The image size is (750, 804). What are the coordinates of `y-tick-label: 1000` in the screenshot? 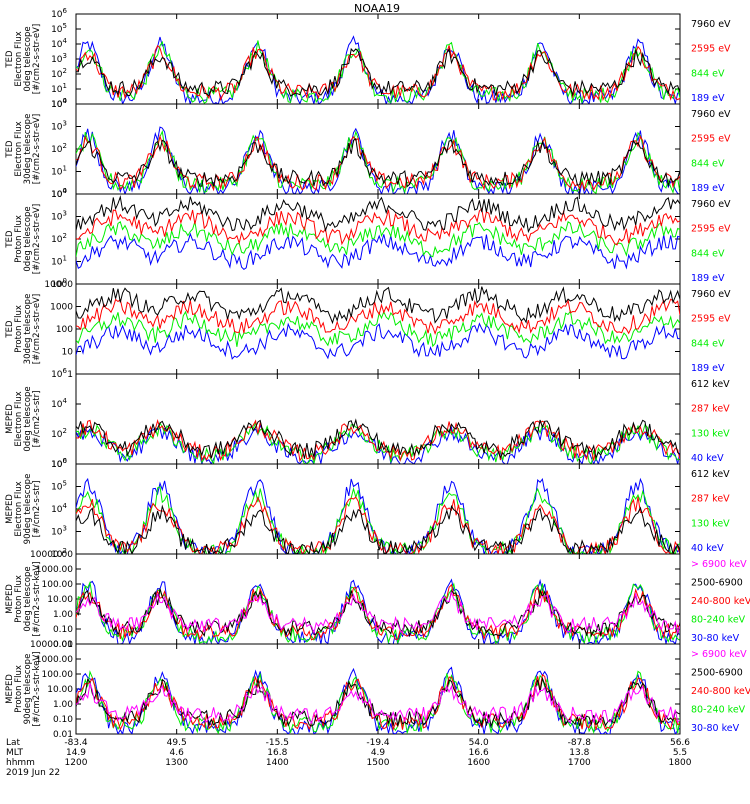 It's located at (61, 308).